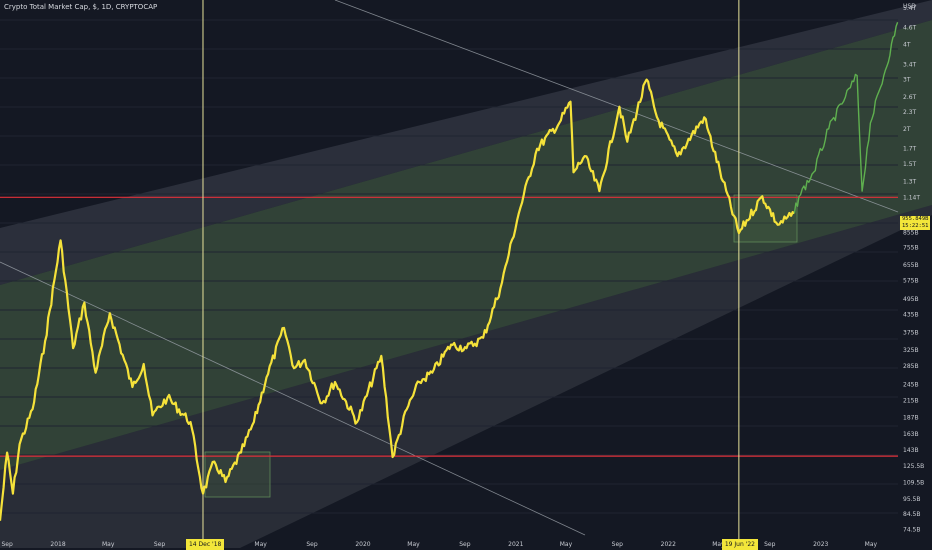 This screenshot has height=550, width=932. Describe the element at coordinates (910, 149) in the screenshot. I see `price-axis-tick-label: 1.7T` at that location.